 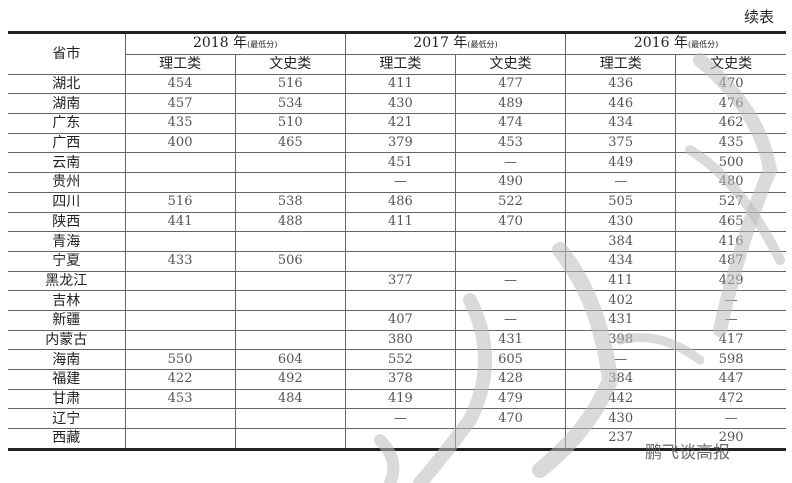 What do you see at coordinates (67, 300) in the screenshot?
I see `province-cell: 吉林` at bounding box center [67, 300].